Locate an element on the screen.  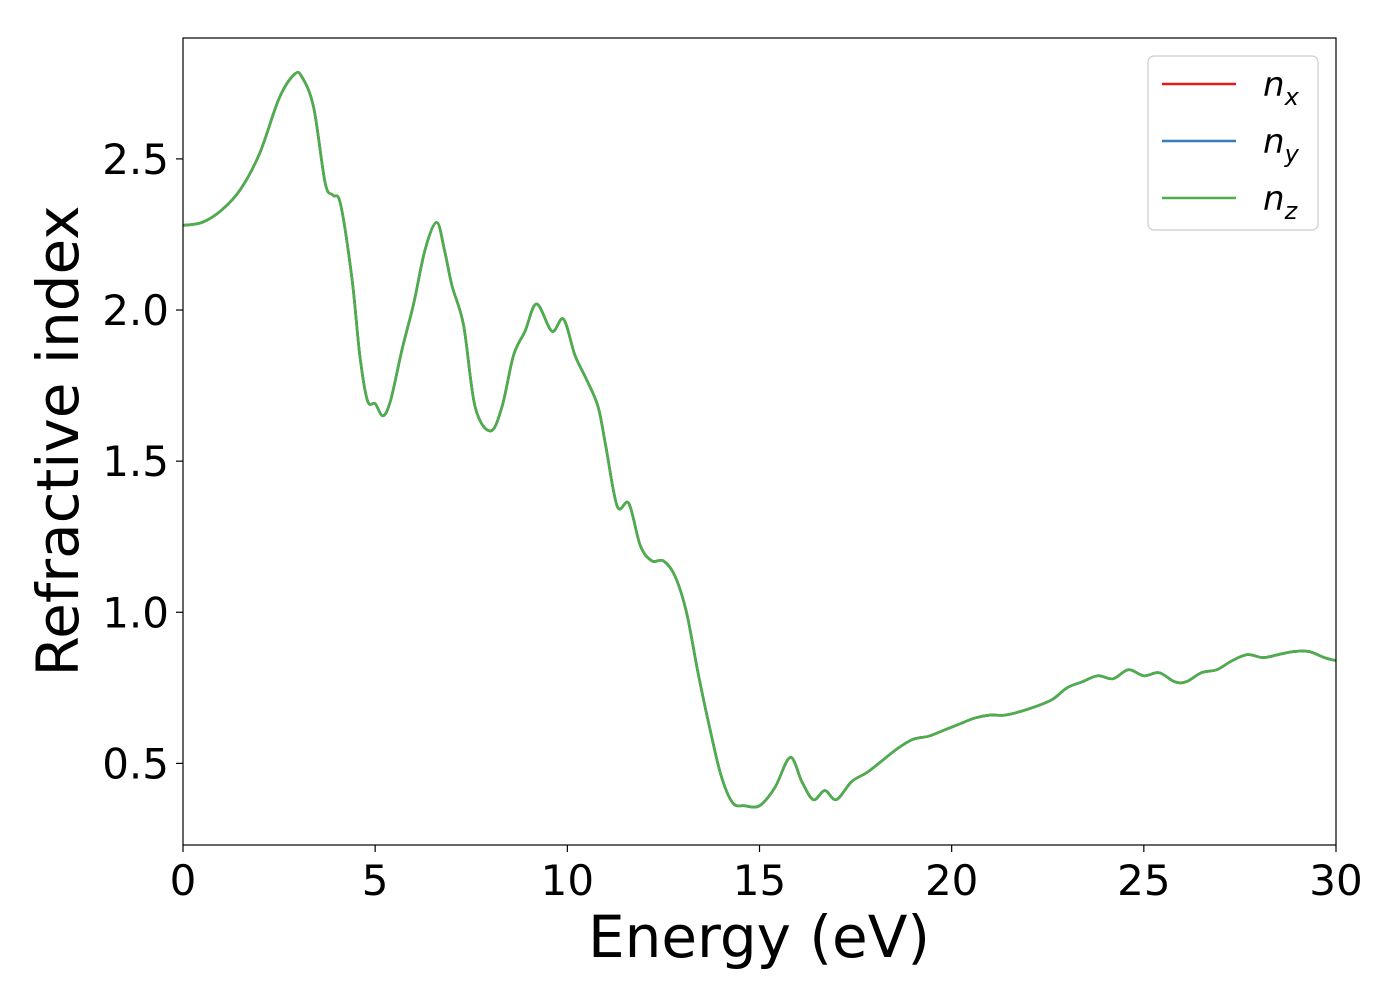
x-tick-label: 20 is located at coordinates (951, 880).